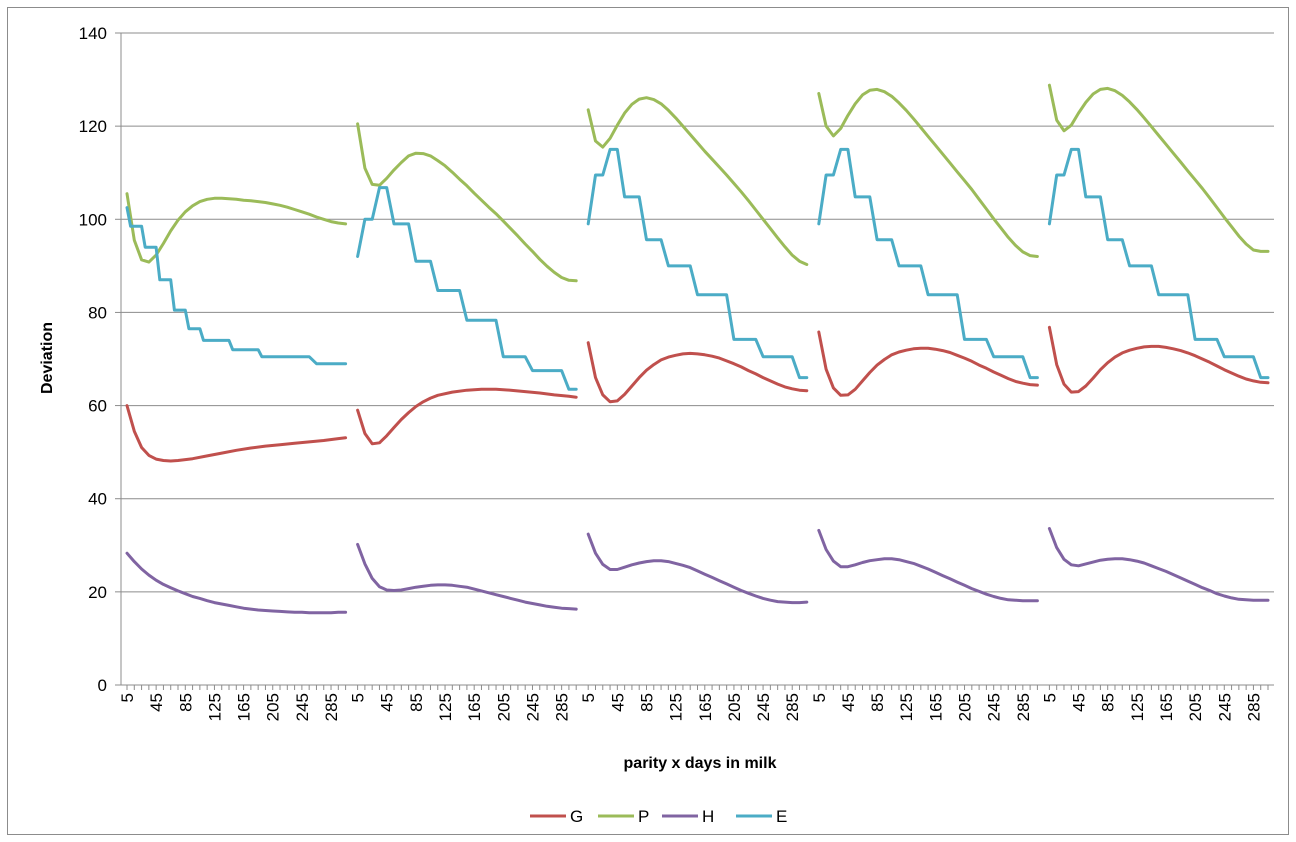 The height and width of the screenshot is (842, 1296). I want to click on y-tick-label: 20, so click(97, 592).